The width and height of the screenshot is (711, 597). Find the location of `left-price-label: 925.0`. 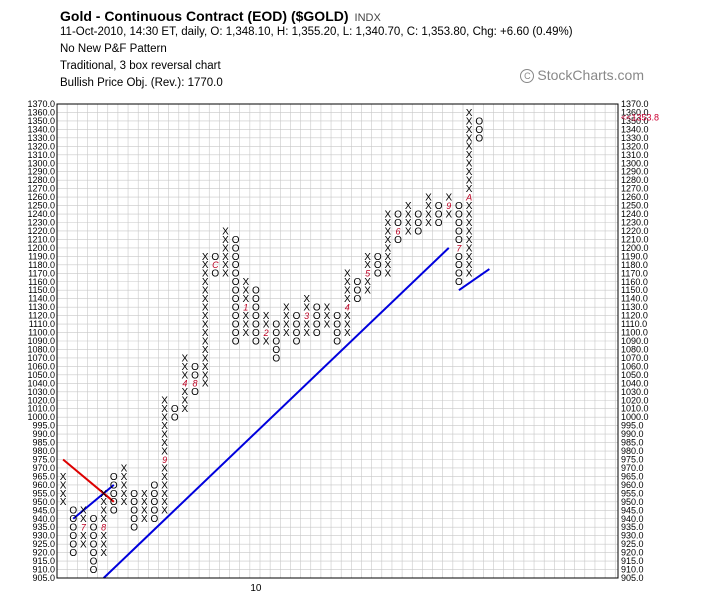

left-price-label: 925.0 is located at coordinates (43, 544).